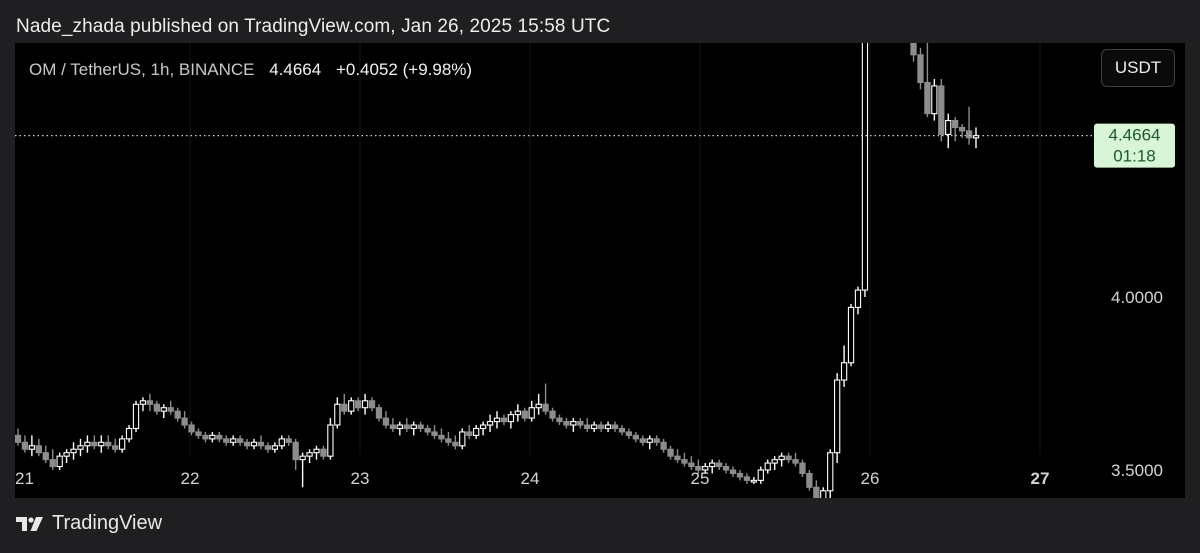  Describe the element at coordinates (142, 69) in the screenshot. I see `symbol-info: OM / TetherUS, 1h, BINANCE` at that location.